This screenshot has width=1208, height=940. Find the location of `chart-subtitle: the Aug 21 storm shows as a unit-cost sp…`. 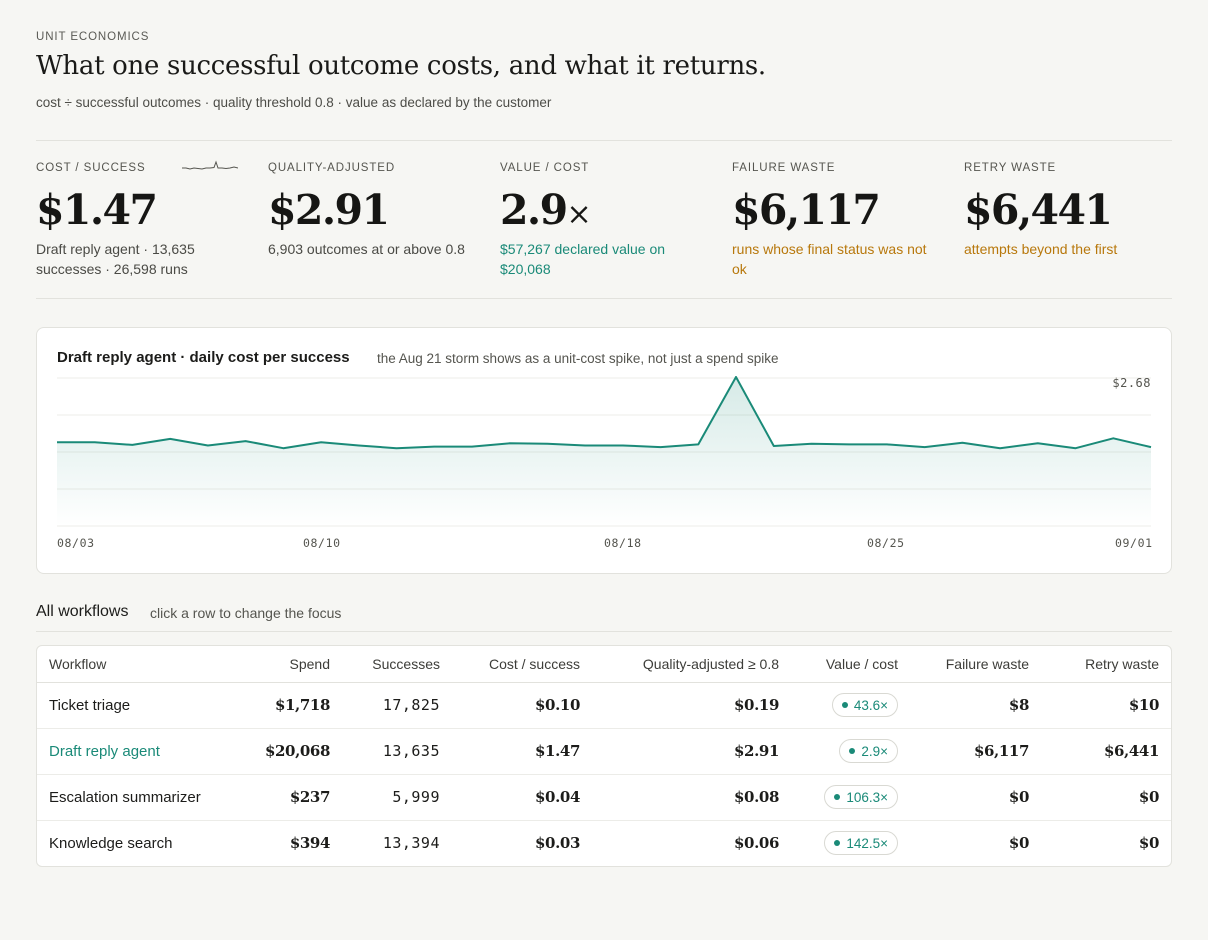

chart-subtitle: the Aug 21 storm shows as a unit-cost sp… is located at coordinates (578, 358).